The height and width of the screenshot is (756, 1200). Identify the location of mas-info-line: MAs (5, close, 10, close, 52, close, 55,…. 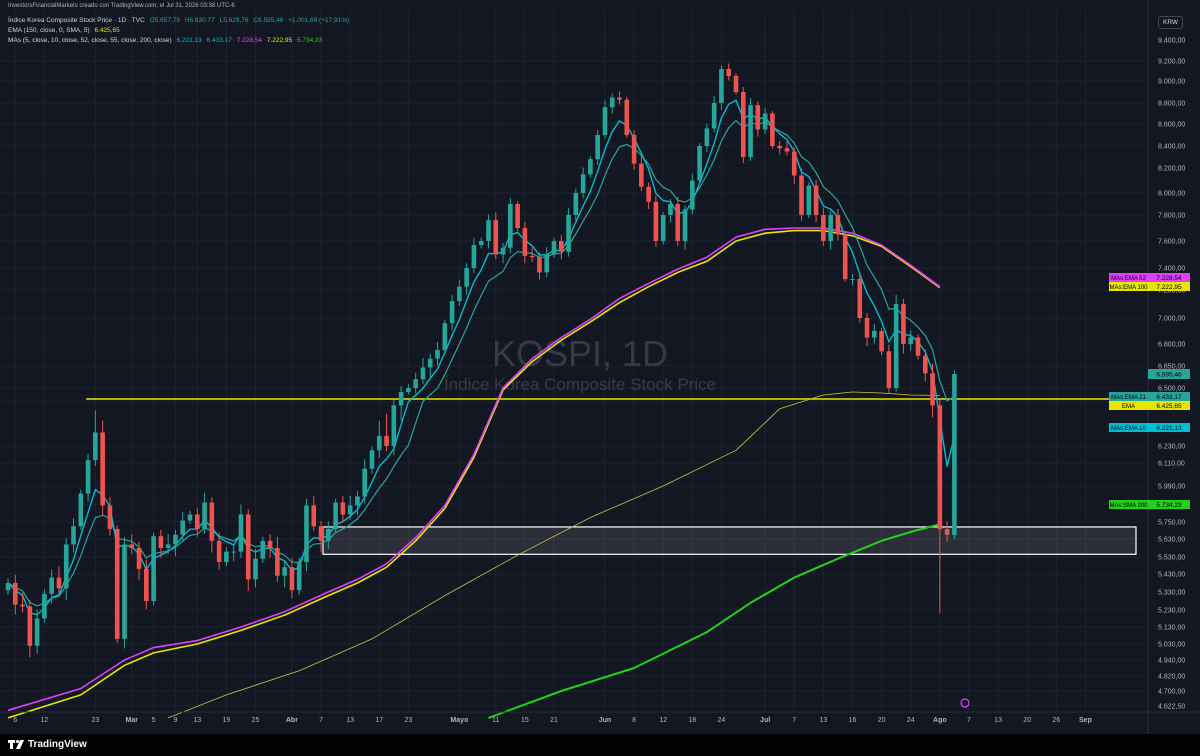
(166, 40).